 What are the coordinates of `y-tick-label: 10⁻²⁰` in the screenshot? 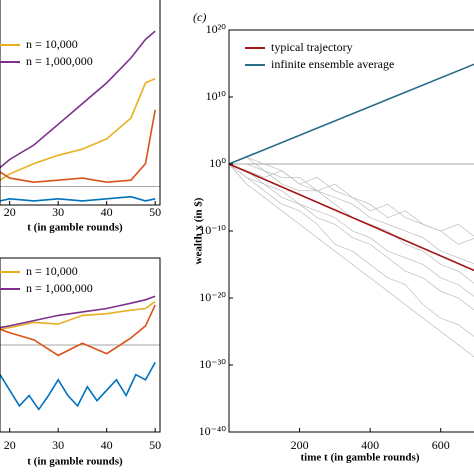 It's located at (212, 297).